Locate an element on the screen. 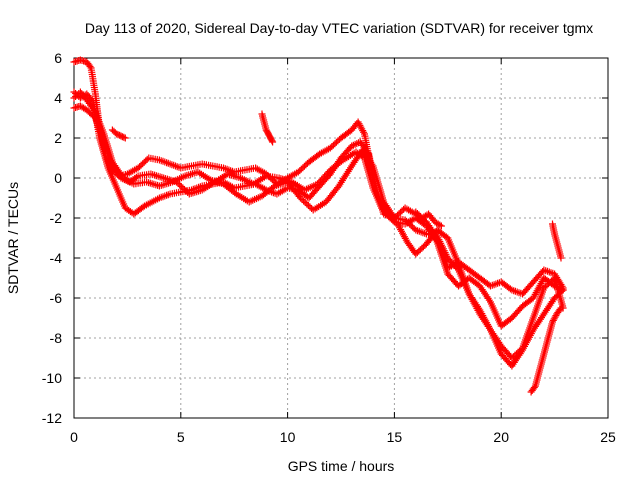  x-tick-label: 5 is located at coordinates (181, 437).